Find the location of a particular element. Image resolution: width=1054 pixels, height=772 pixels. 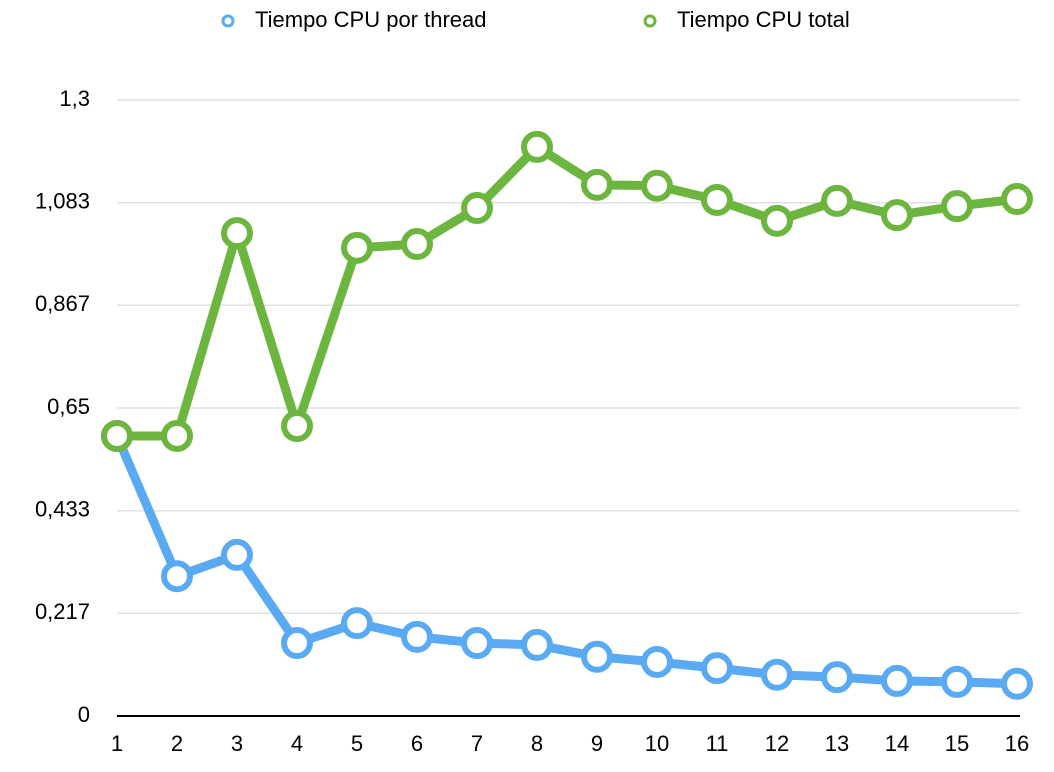

x-tick-label: 8 is located at coordinates (537, 743).